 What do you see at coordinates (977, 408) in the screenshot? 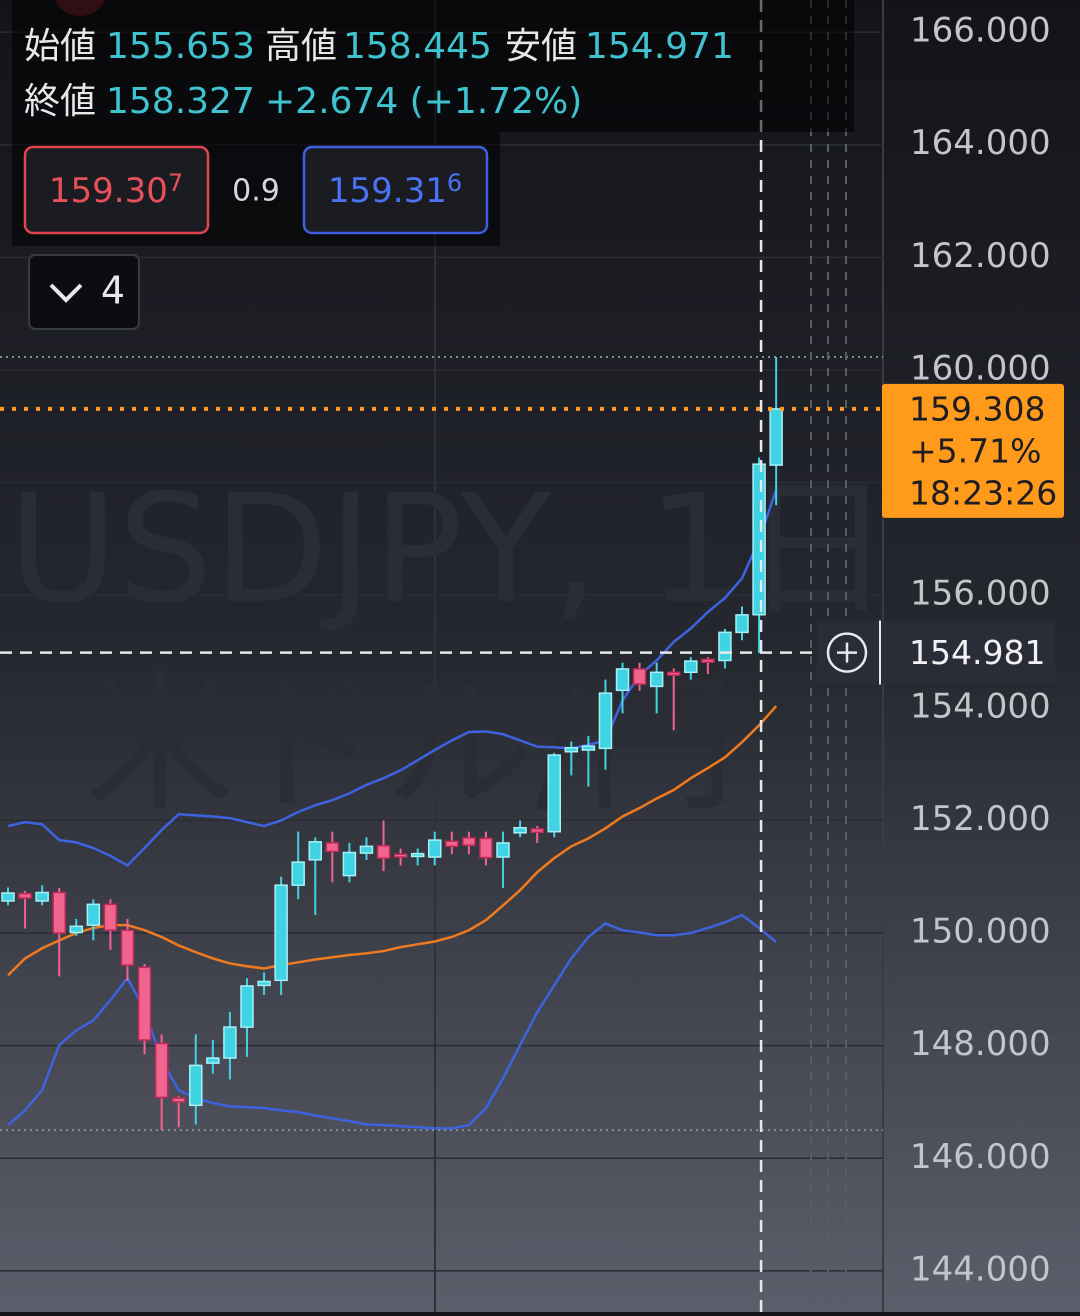
I see `price-label: 159.308` at bounding box center [977, 408].